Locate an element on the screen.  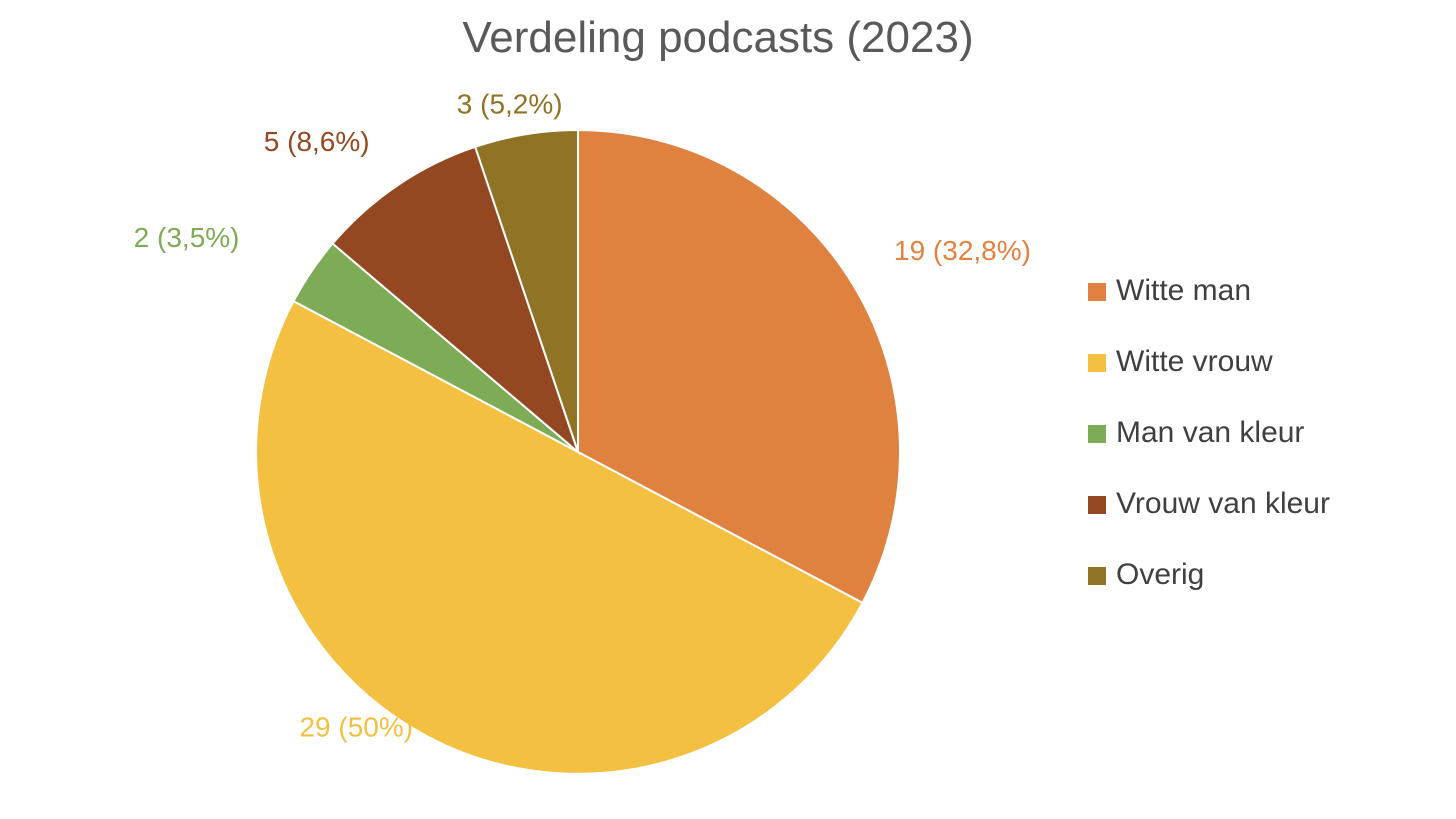
chart-title: Verdeling podcasts (2023) is located at coordinates (717, 37).